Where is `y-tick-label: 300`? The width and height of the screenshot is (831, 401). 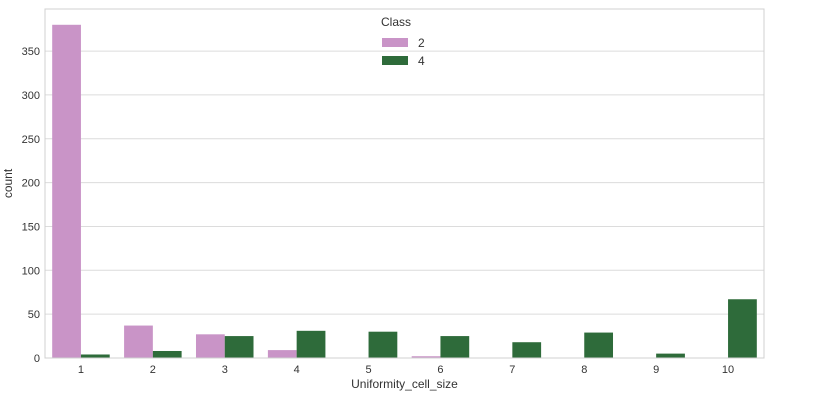
y-tick-label: 300 is located at coordinates (31, 96).